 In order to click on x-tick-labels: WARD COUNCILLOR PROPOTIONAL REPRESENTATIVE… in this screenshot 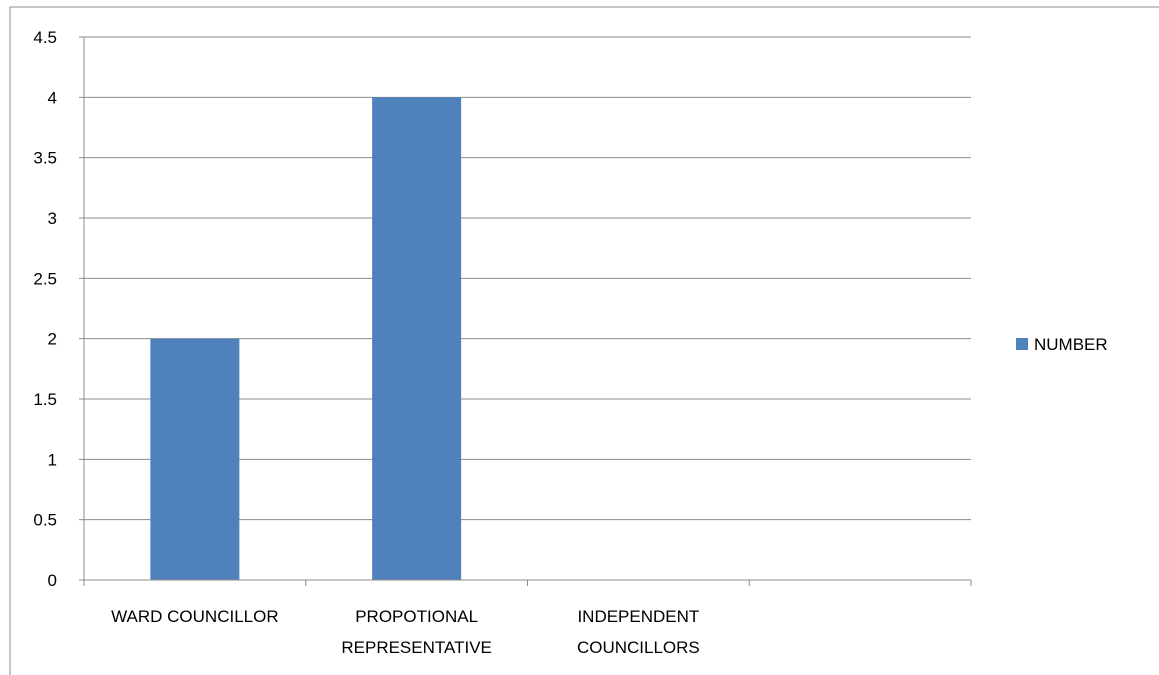, I will do `click(405, 632)`.